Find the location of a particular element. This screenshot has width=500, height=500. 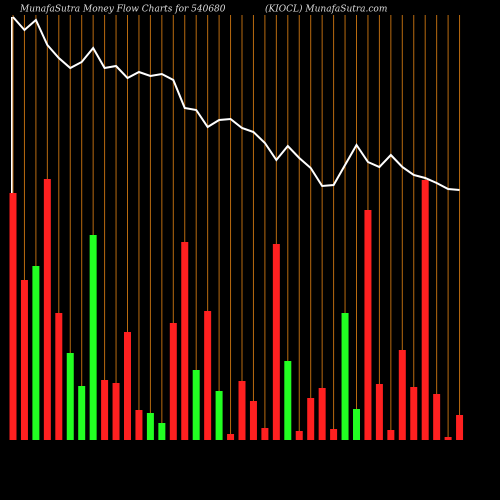

chart-subtitle: (KIOCL) MunafaSutra.com is located at coordinates (326, 9).